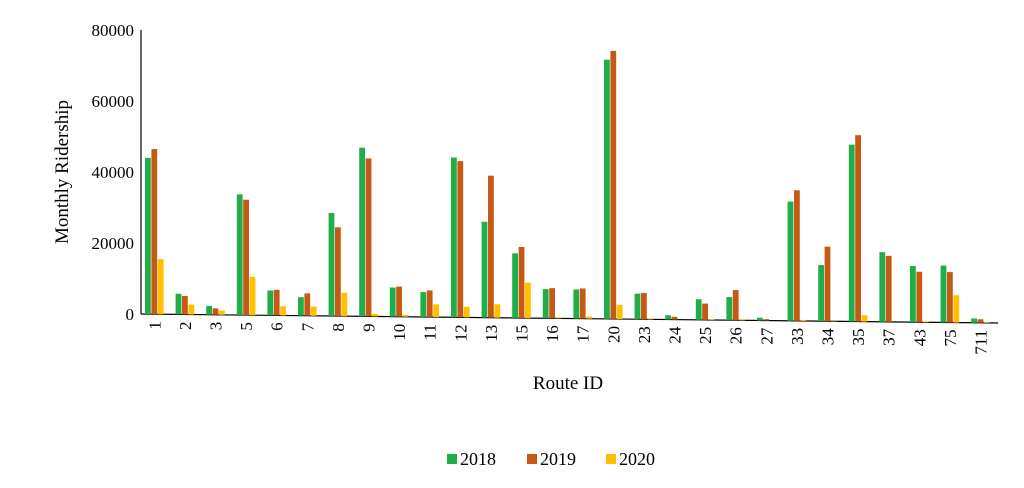  I want to click on x-tick-label: 37, so click(889, 337).